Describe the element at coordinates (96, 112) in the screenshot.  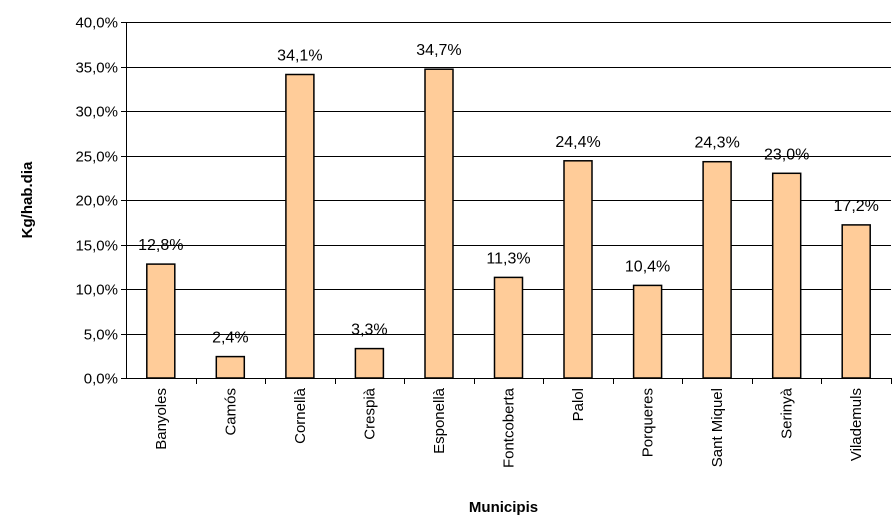
I see `y-tick-label: 30,0%` at that location.